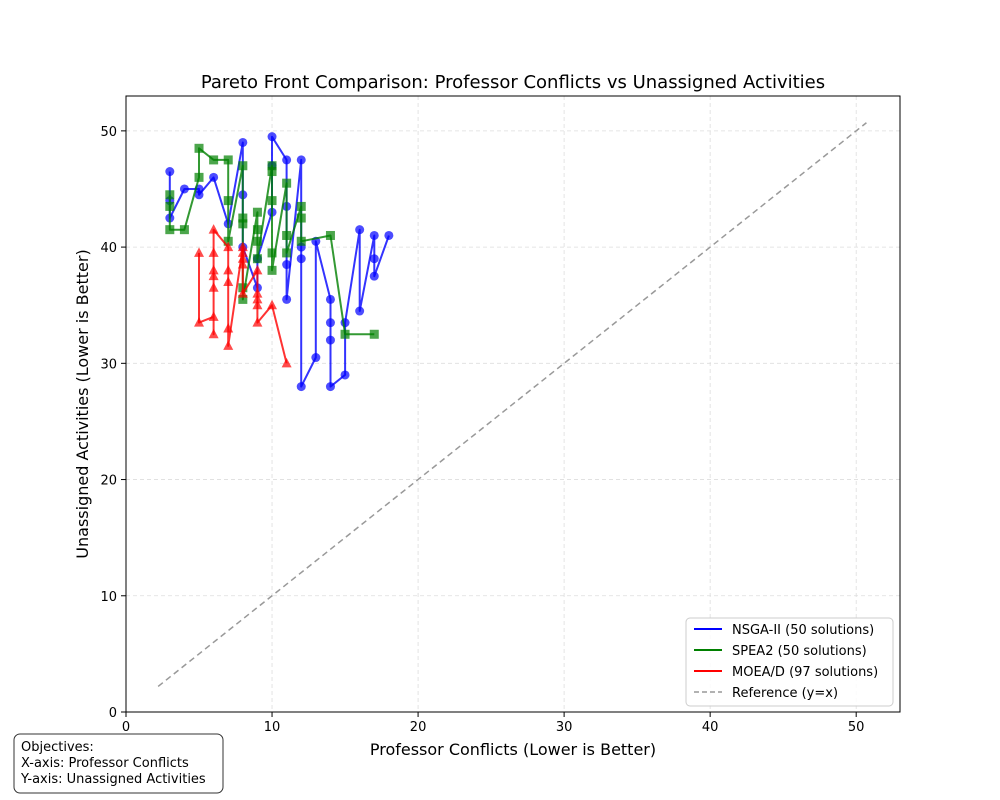 This screenshot has height=800, width=1000. I want to click on objectives-line-3: Y-axis: Unassigned Activities, so click(113, 779).